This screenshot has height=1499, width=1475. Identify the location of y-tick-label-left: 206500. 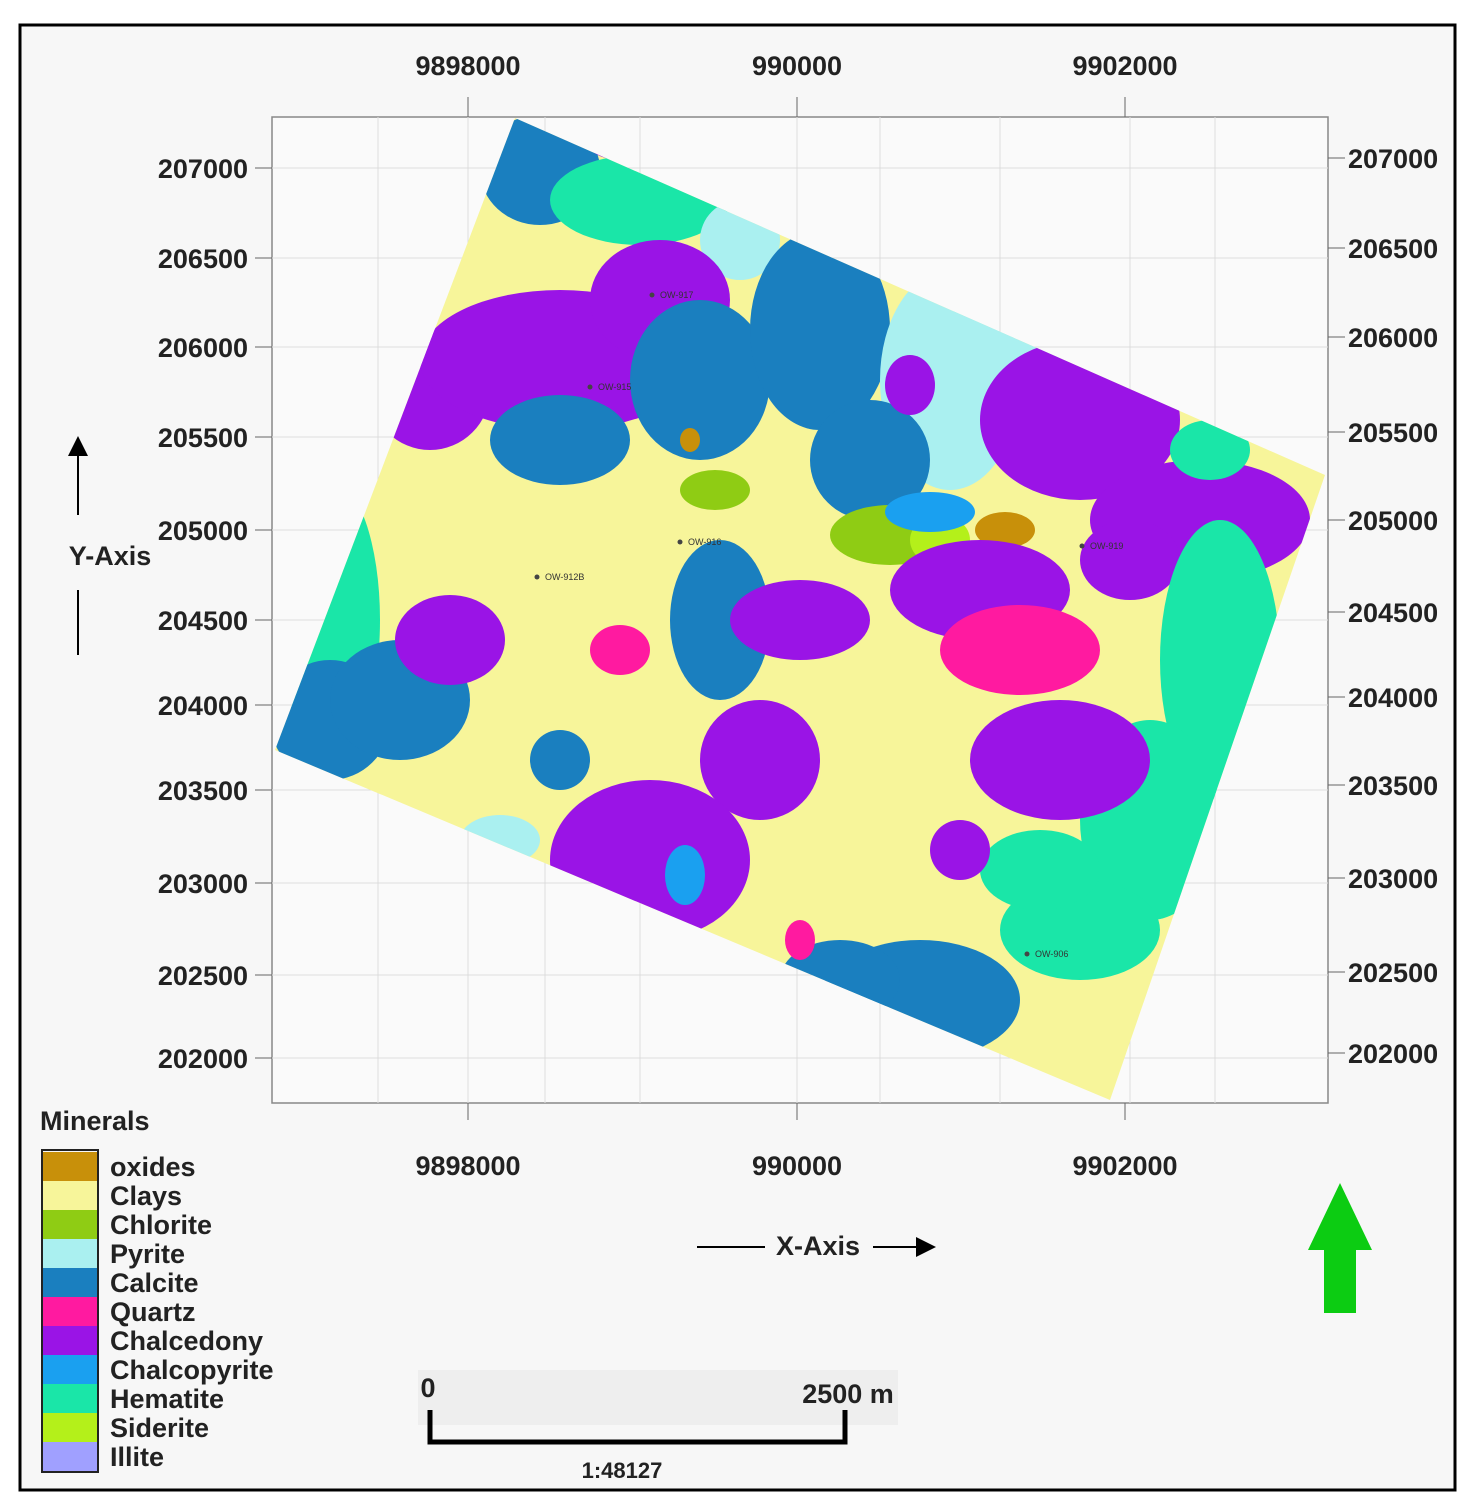
(203, 259).